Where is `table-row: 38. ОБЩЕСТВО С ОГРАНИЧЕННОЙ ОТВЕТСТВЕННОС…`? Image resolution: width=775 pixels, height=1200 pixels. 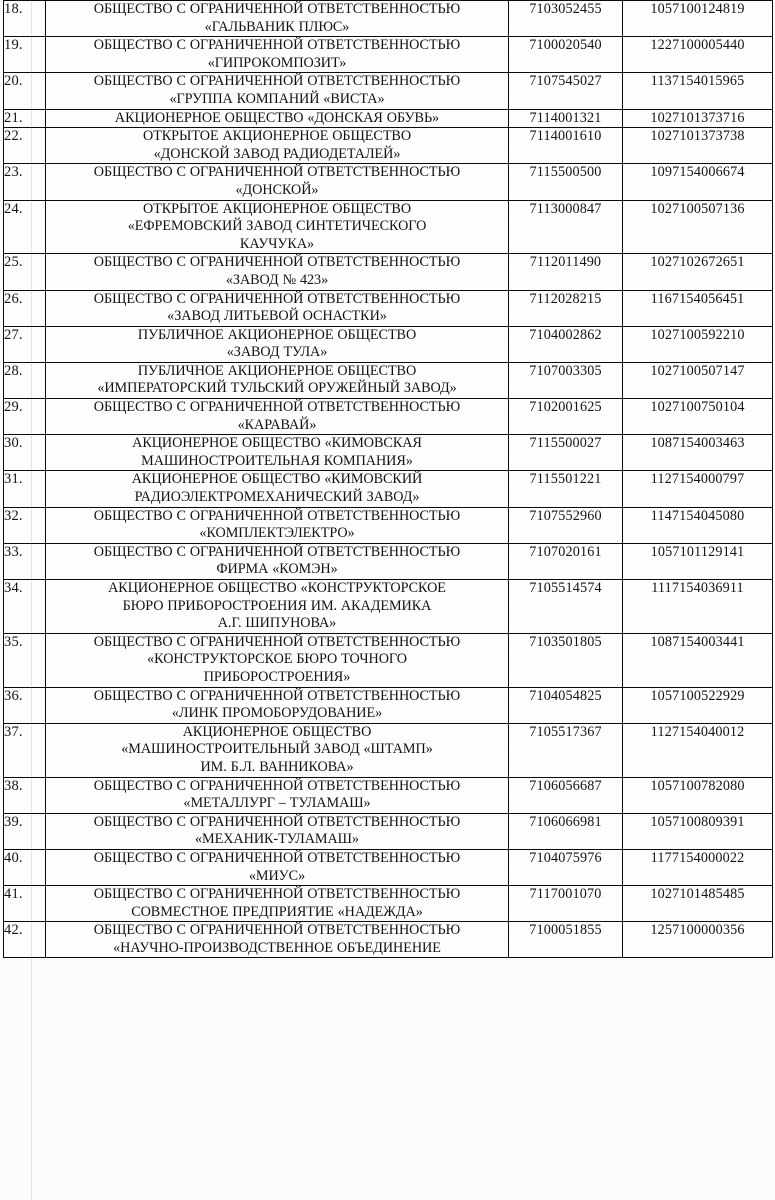 table-row: 38. ОБЩЕСТВО С ОГРАНИЧЕННОЙ ОТВЕТСТВЕННОС… is located at coordinates (388, 795).